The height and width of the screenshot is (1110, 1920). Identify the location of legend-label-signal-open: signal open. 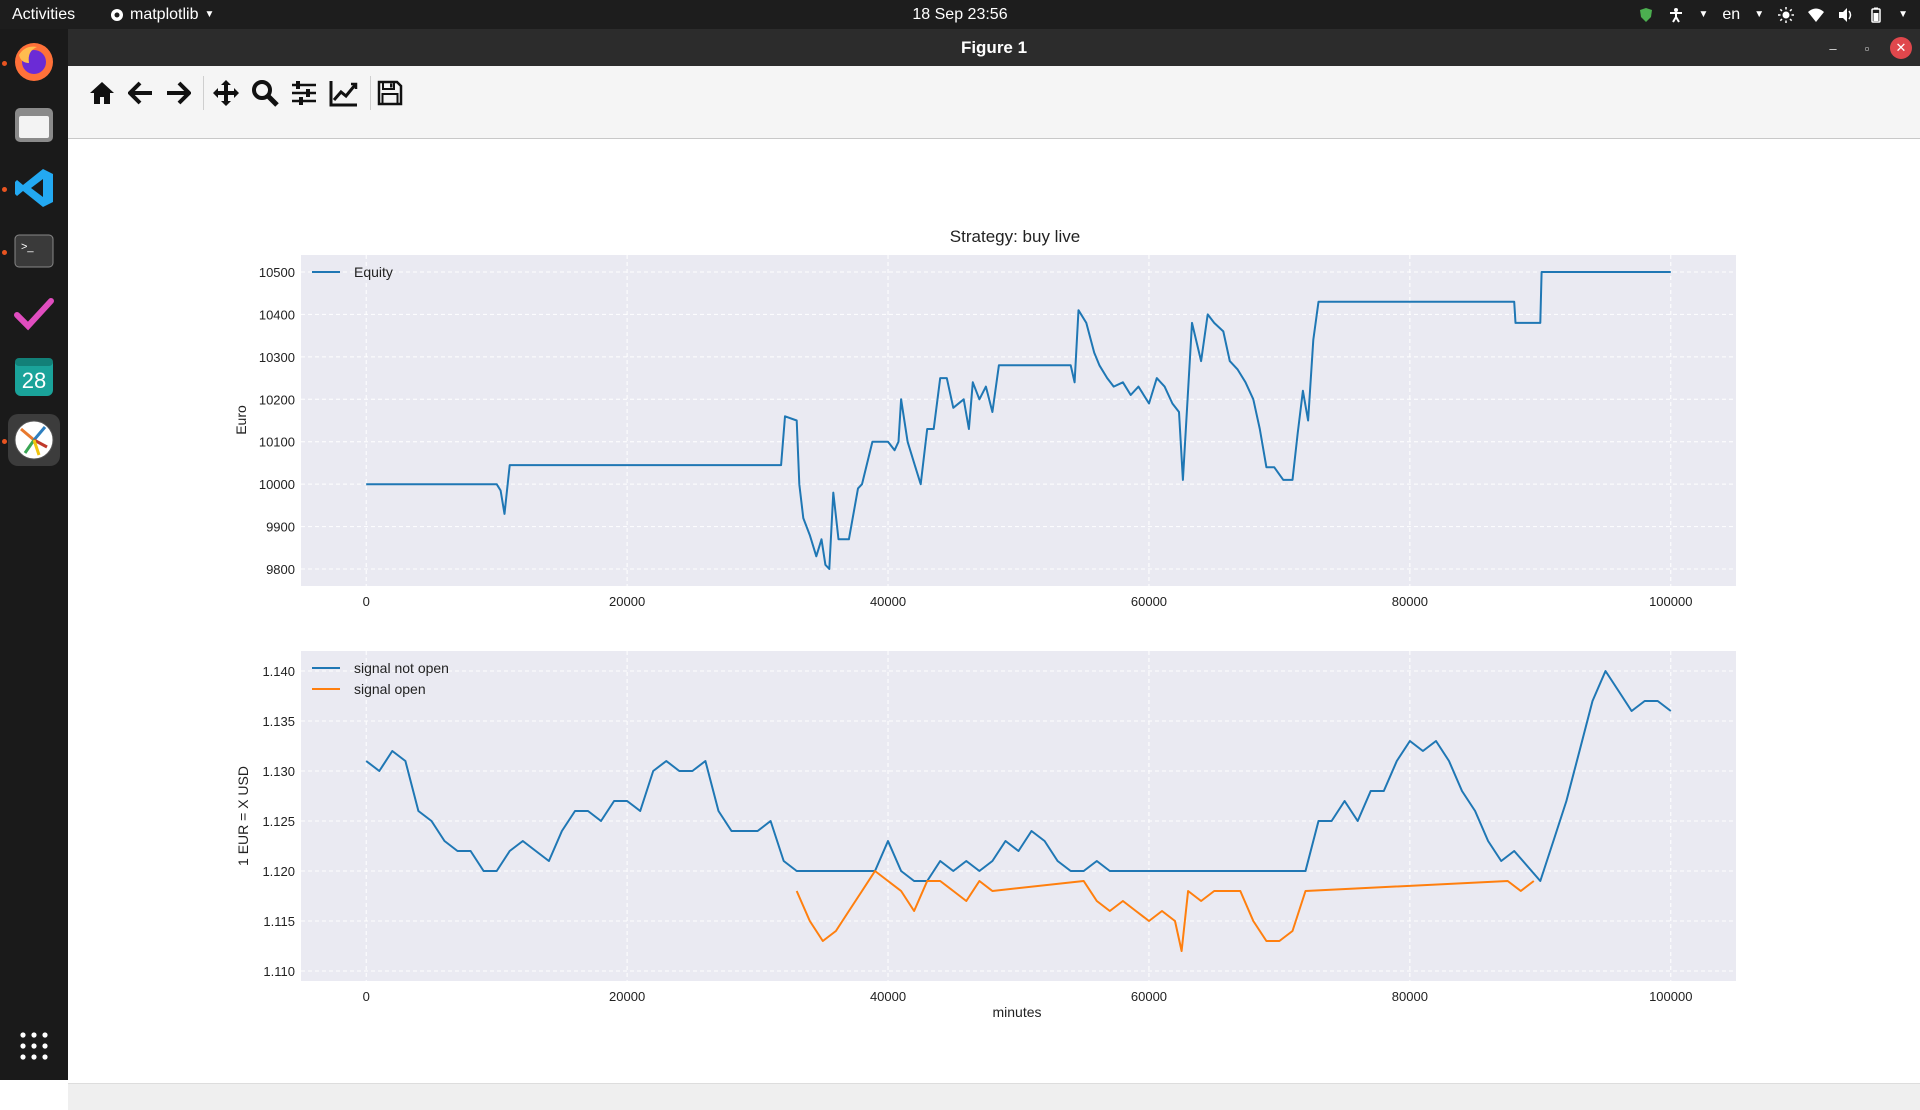
(390, 689).